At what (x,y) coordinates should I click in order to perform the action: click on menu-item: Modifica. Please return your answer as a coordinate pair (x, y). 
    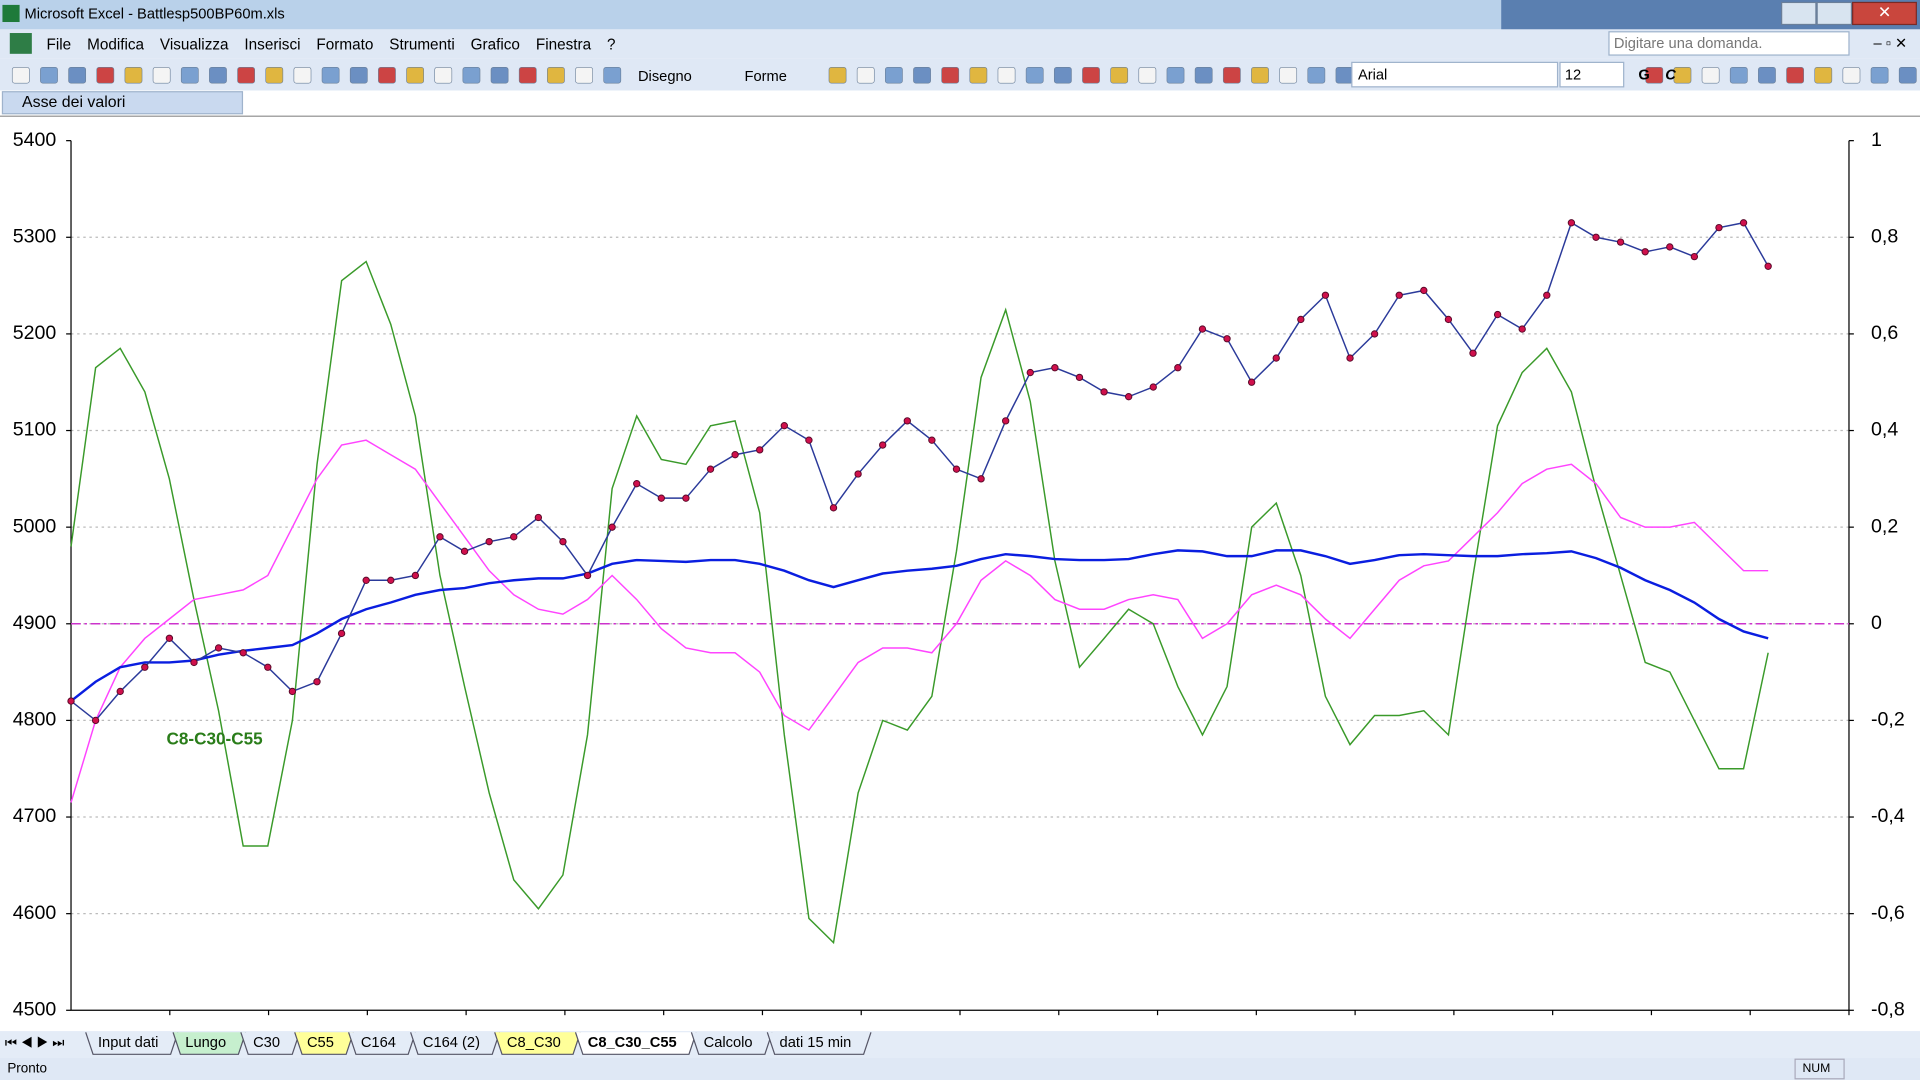
    Looking at the image, I should click on (115, 44).